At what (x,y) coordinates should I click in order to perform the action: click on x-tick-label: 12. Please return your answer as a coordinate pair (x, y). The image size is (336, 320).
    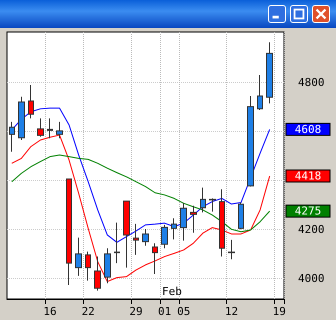
    Looking at the image, I should click on (231, 311).